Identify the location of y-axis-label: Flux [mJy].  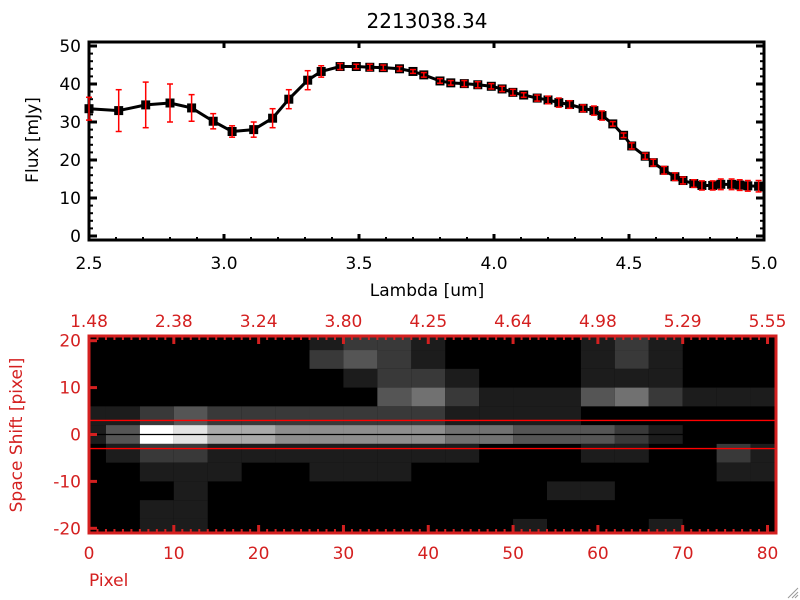
(33, 140).